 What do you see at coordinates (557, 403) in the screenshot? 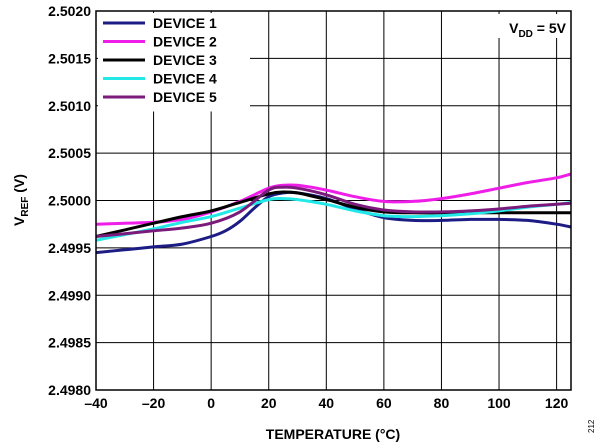
I see `x-tick-label: 120` at bounding box center [557, 403].